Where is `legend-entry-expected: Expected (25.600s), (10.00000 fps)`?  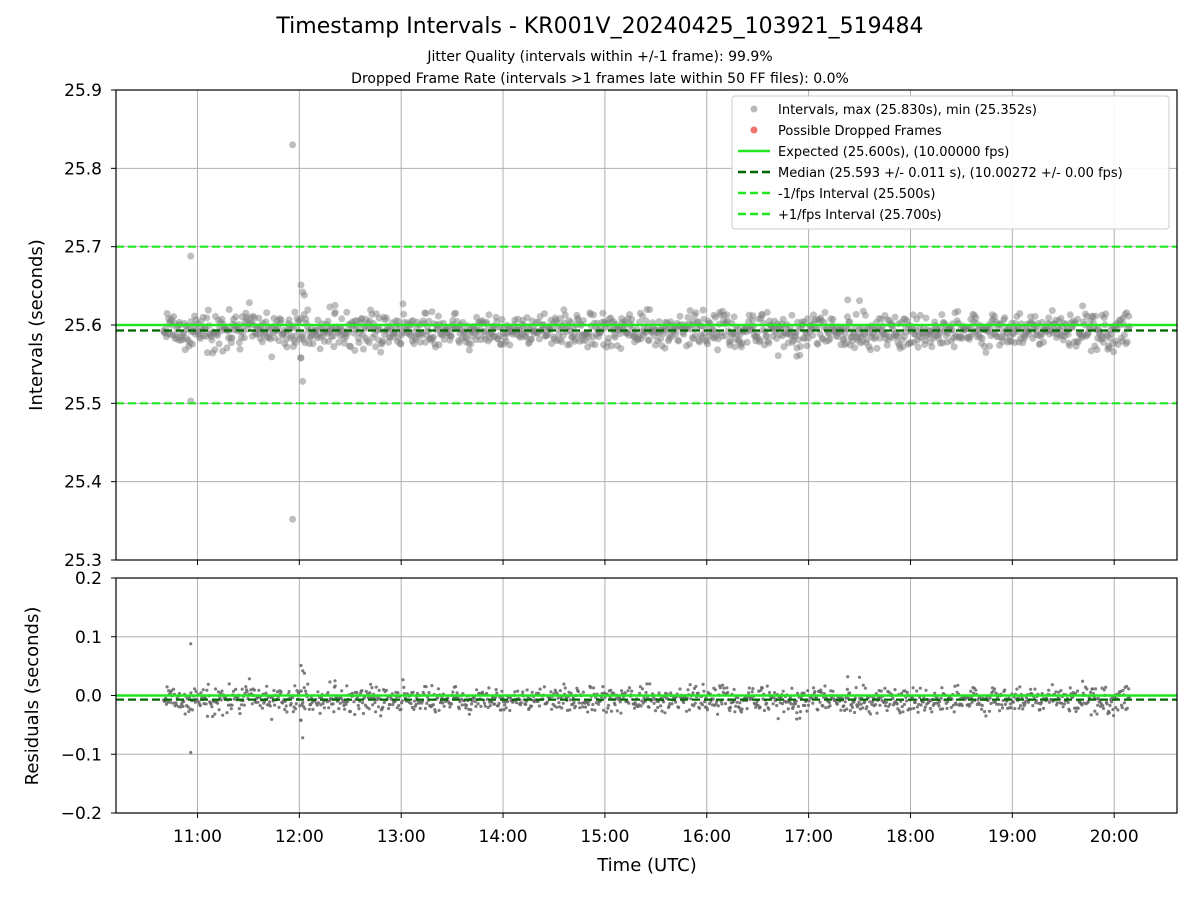
legend-entry-expected: Expected (25.600s), (10.00000 fps) is located at coordinates (893, 152).